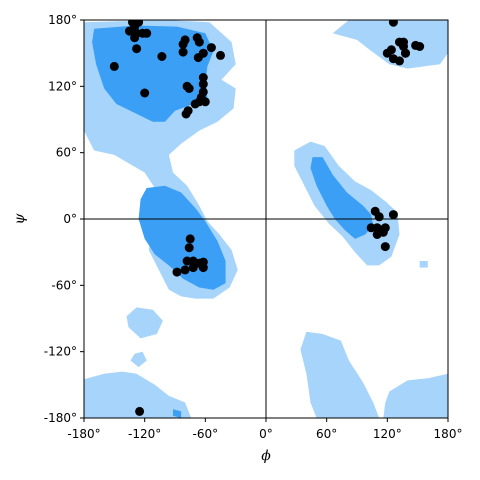 The width and height of the screenshot is (480, 480). What do you see at coordinates (448, 434) in the screenshot?
I see `x-tick-label: 180°` at bounding box center [448, 434].